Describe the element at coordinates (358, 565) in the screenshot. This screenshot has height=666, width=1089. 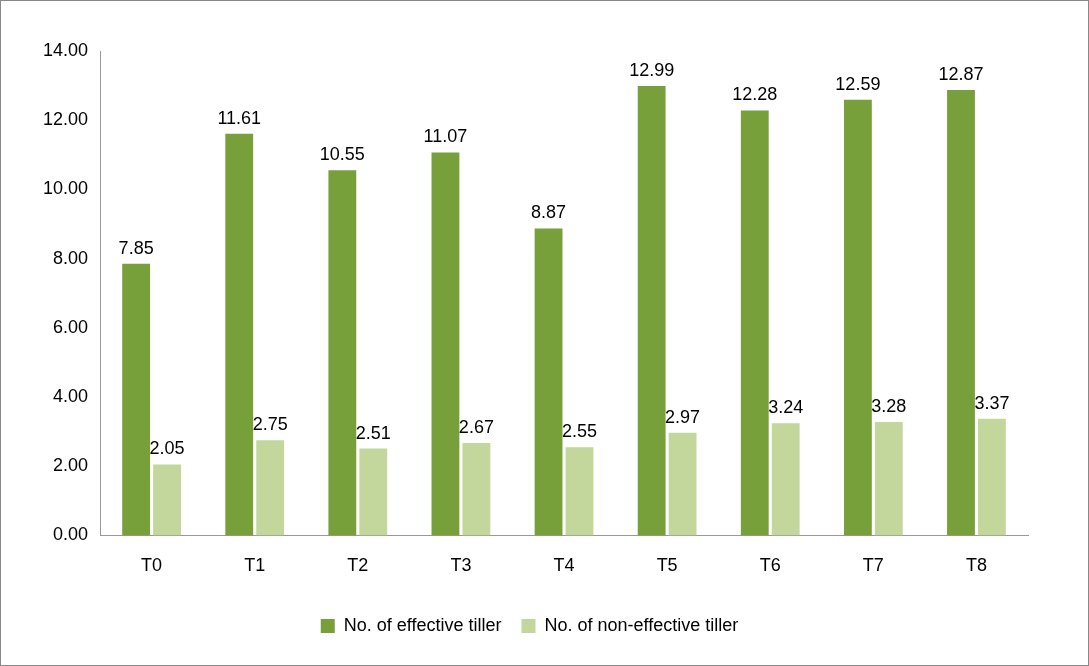
I see `x-tick-label: T2` at that location.